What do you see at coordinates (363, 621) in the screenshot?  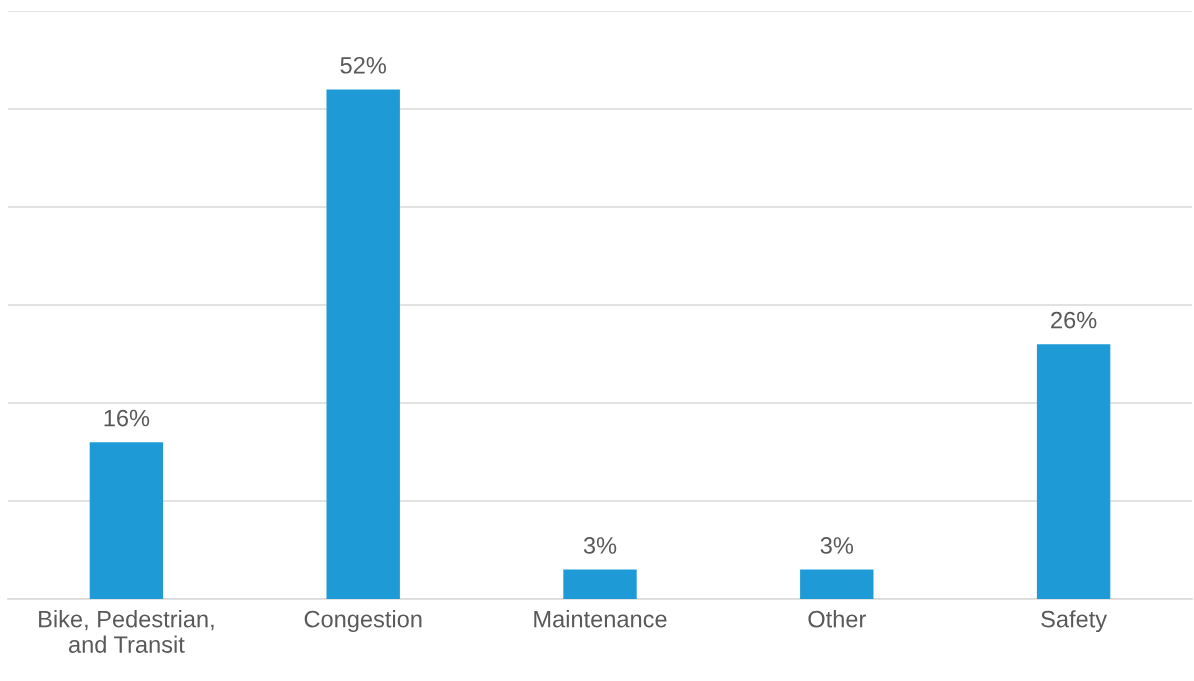 I see `x-tick-label: Congestion` at bounding box center [363, 621].